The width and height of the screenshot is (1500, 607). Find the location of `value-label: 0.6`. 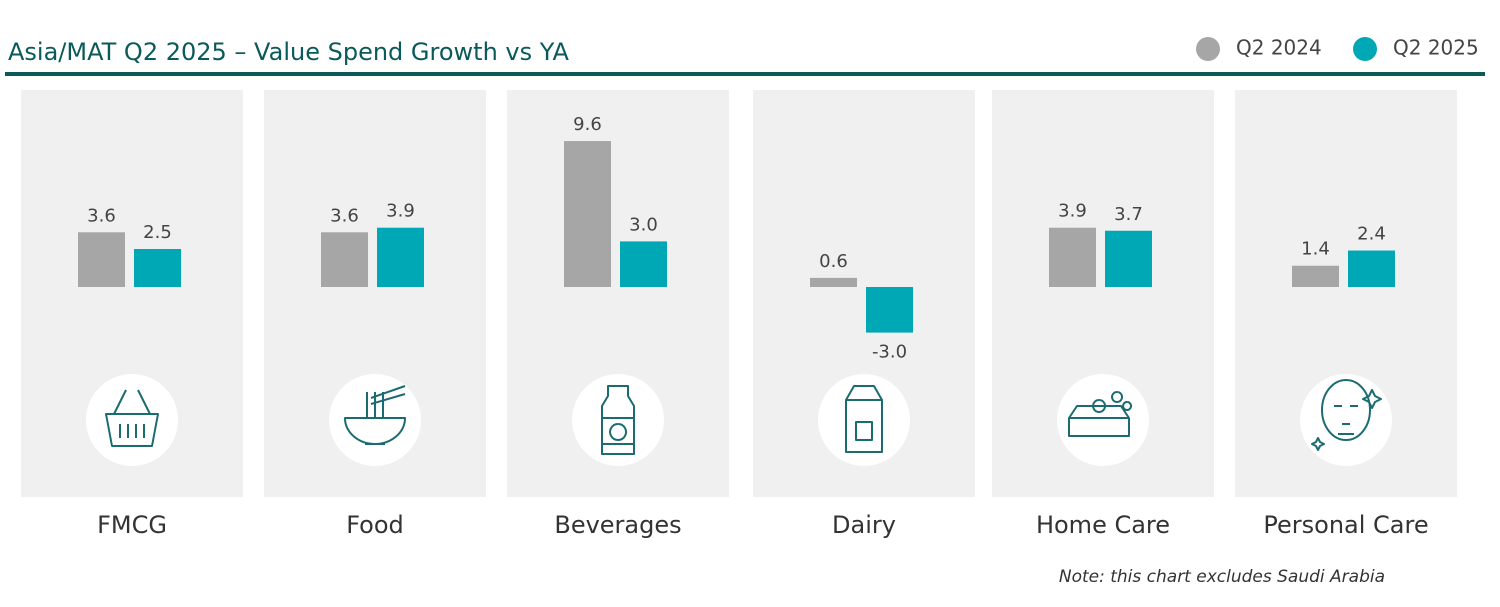

value-label: 0.6 is located at coordinates (833, 261).